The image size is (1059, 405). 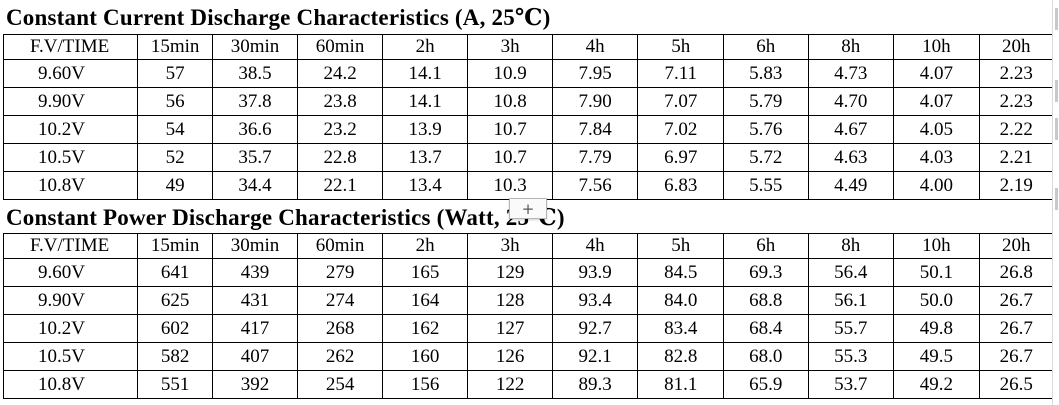 What do you see at coordinates (936, 272) in the screenshot?
I see `value-cell: 50.1` at bounding box center [936, 272].